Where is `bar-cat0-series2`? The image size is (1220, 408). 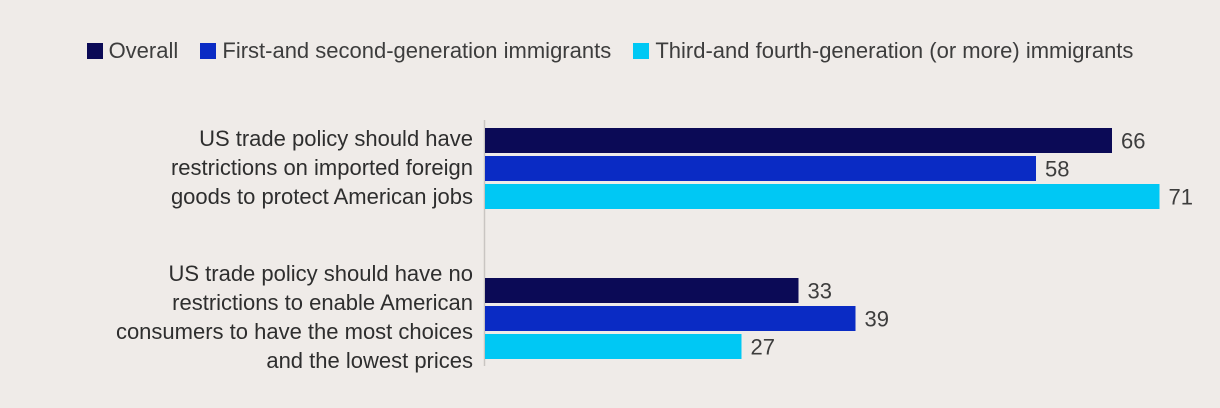 bar-cat0-series2 is located at coordinates (822, 196).